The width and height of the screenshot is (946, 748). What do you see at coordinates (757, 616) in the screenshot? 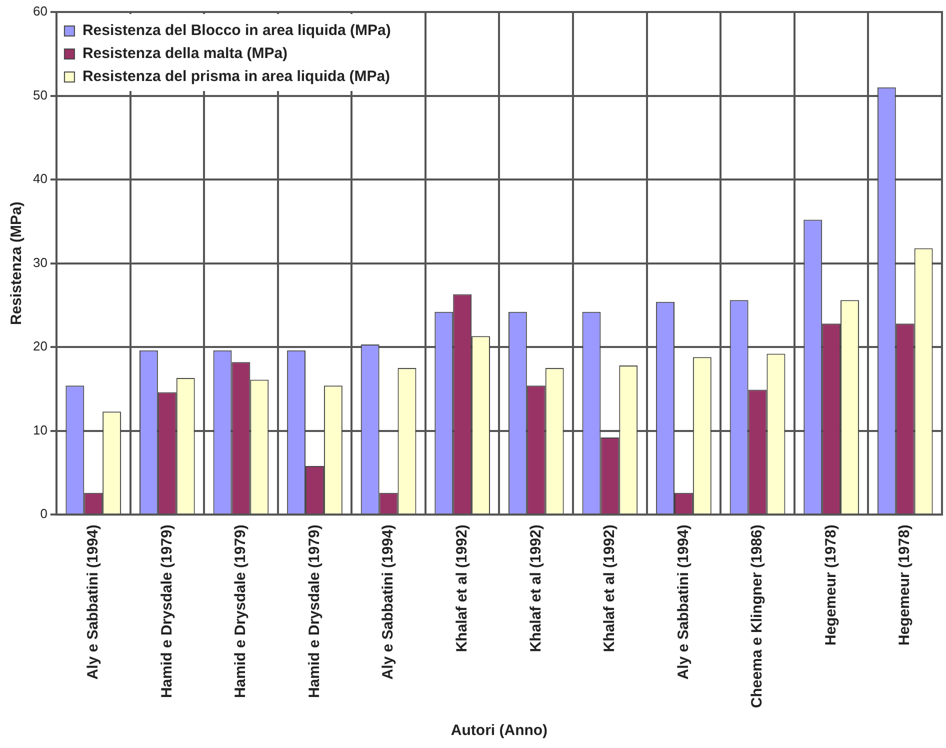
I see `x-tick-label: Cheema e Klingner (1986)` at bounding box center [757, 616].